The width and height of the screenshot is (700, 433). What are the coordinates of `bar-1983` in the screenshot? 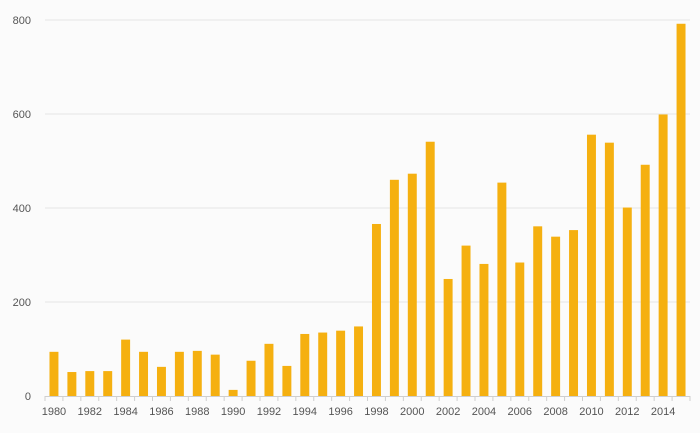 It's located at (108, 383).